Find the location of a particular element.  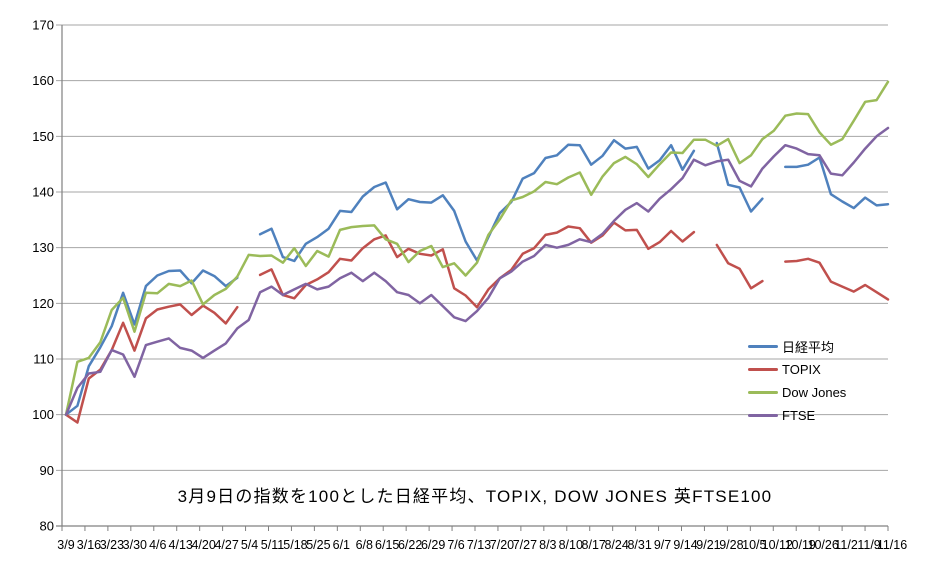

svg-text: 6/29 is located at coordinates (433, 545).